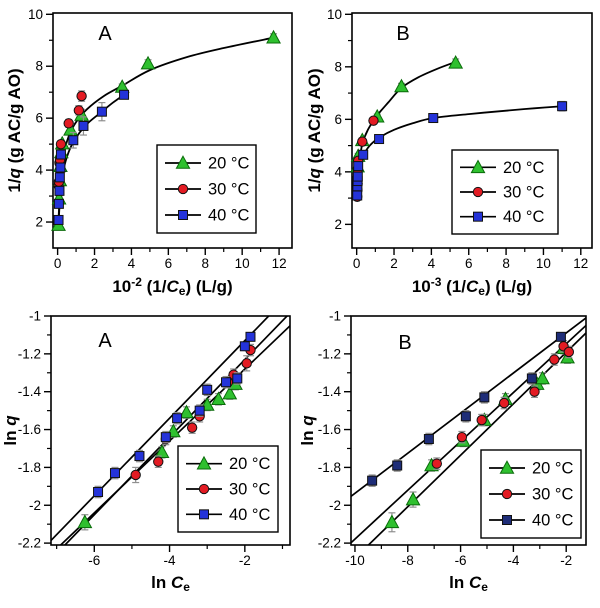 The width and height of the screenshot is (600, 608). Describe the element at coordinates (58, 263) in the screenshot. I see `x-tick-label: 0` at that location.